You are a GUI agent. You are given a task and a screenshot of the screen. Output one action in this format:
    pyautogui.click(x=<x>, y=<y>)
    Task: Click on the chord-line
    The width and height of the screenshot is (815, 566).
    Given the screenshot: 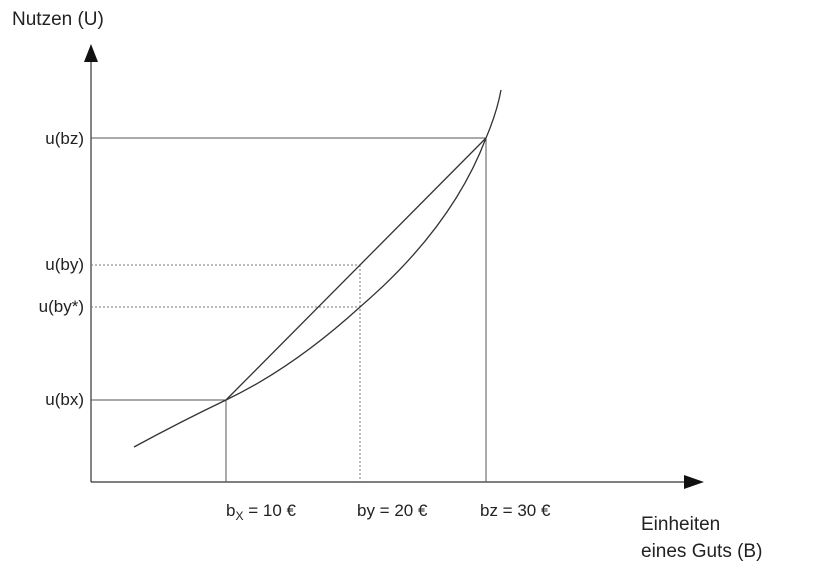 What is the action you would take?
    pyautogui.click(x=356, y=269)
    